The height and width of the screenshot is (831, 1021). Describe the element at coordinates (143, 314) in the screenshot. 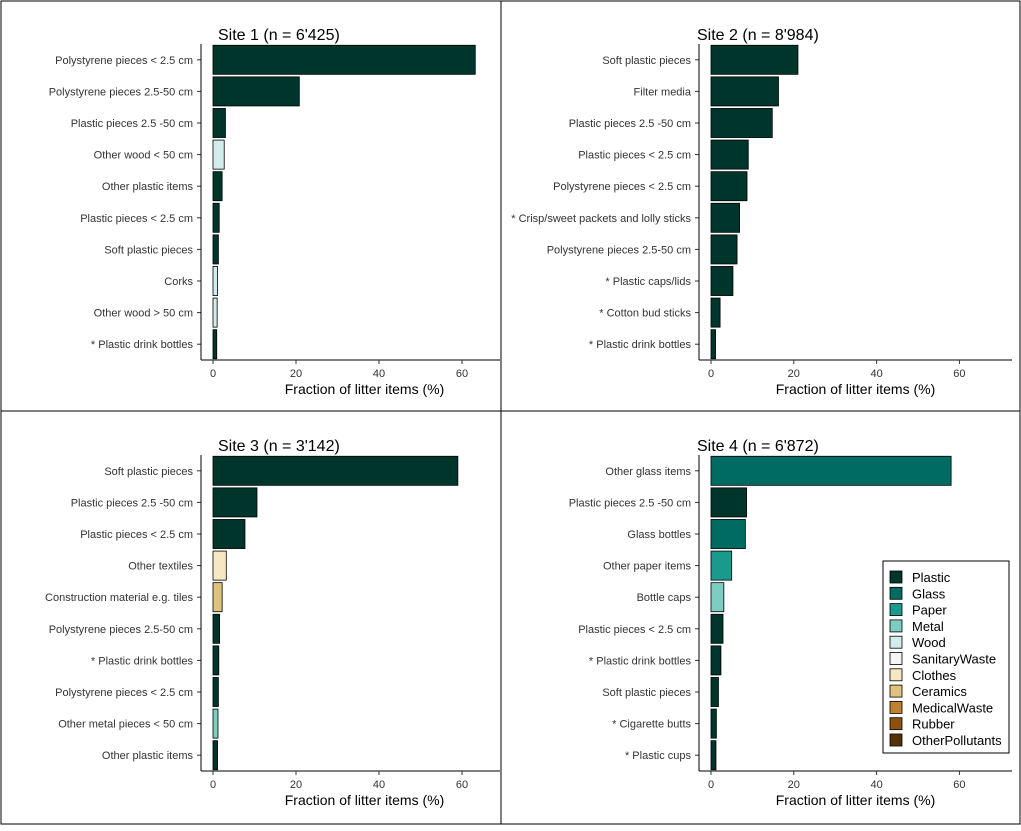

I see `category-label: Other wood > 50 cm` at that location.